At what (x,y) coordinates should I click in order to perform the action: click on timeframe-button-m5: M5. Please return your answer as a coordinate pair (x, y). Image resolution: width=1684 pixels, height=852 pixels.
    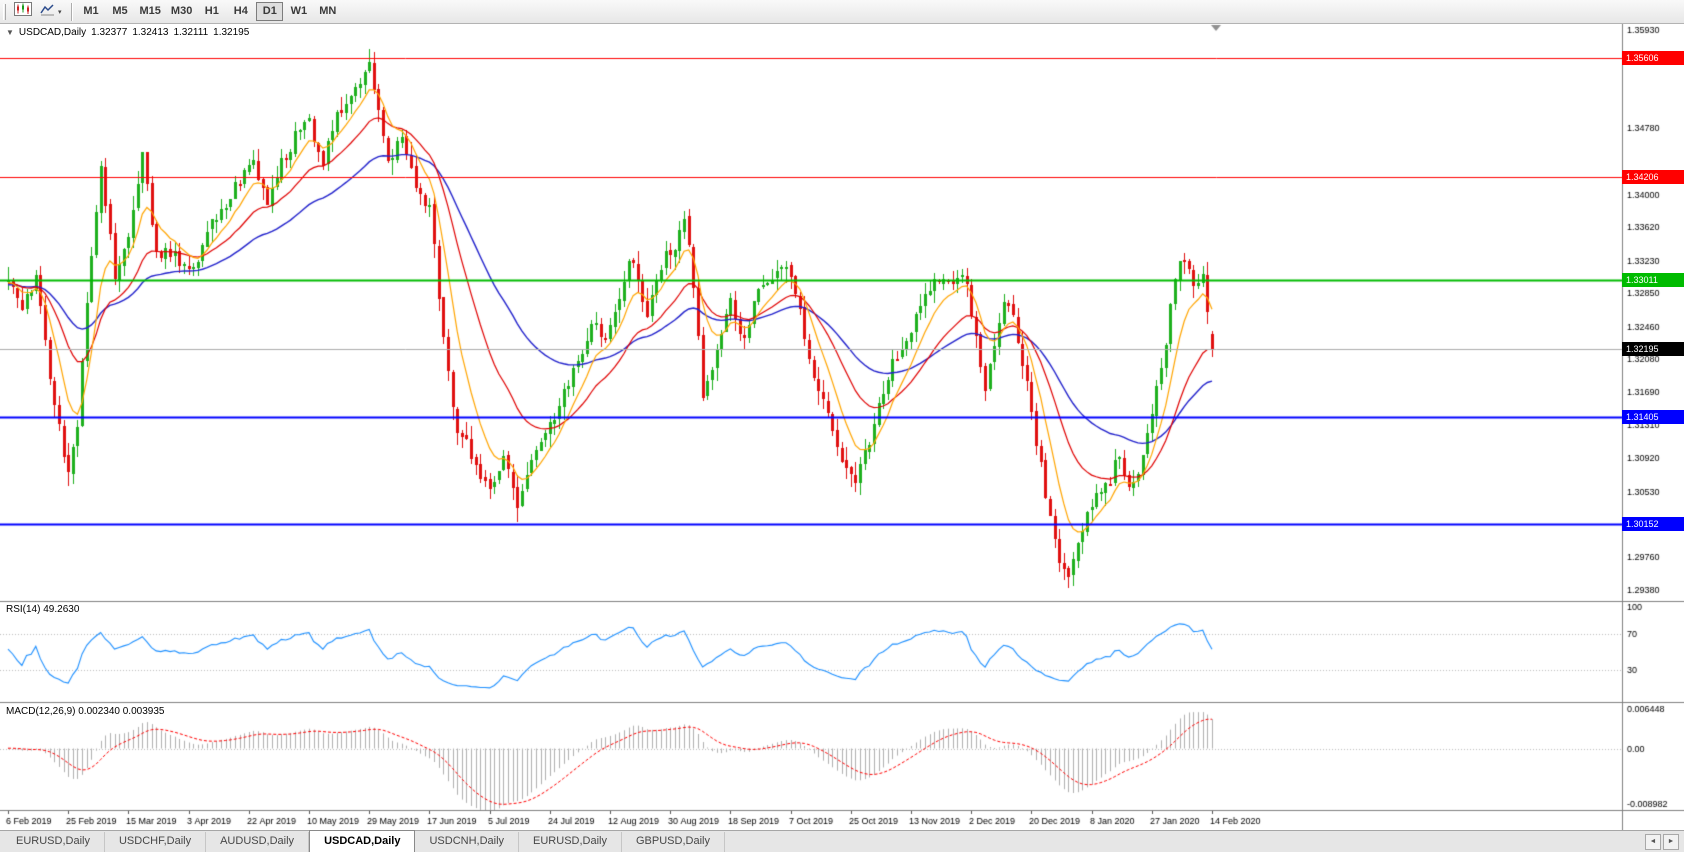
    Looking at the image, I should click on (120, 11).